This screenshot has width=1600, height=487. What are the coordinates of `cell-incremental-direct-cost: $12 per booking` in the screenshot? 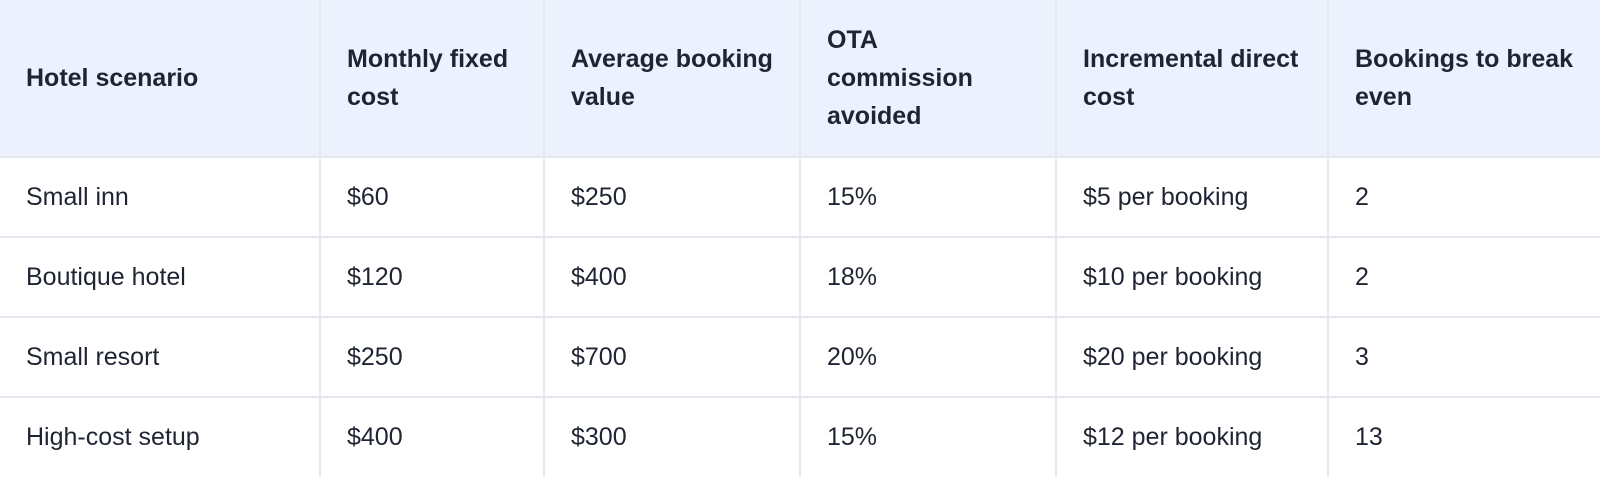 It's located at (1192, 436).